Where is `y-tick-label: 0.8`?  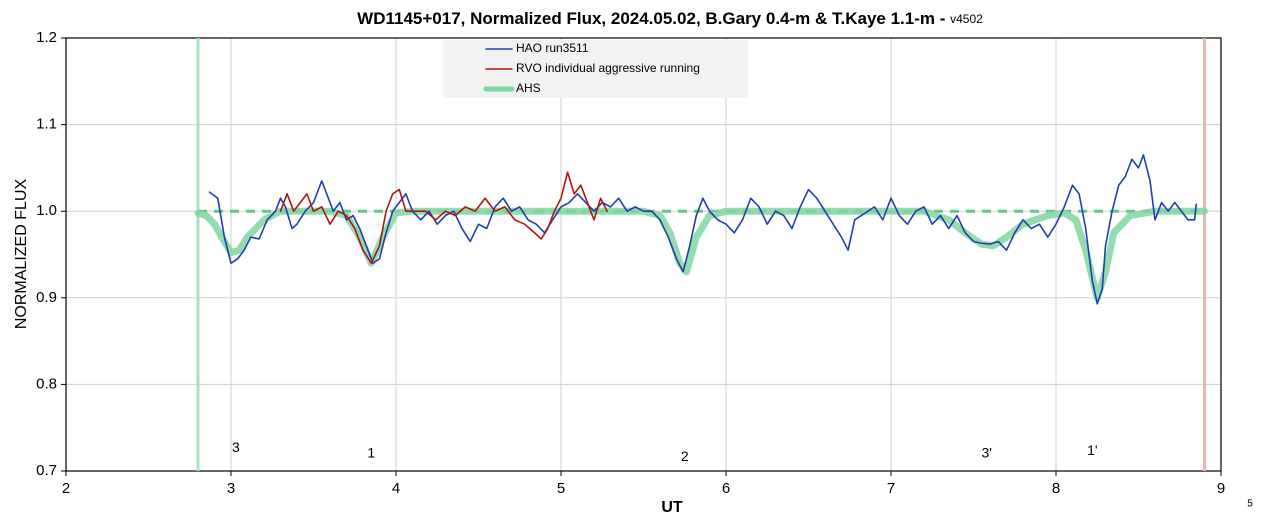 y-tick-label: 0.8 is located at coordinates (46, 383).